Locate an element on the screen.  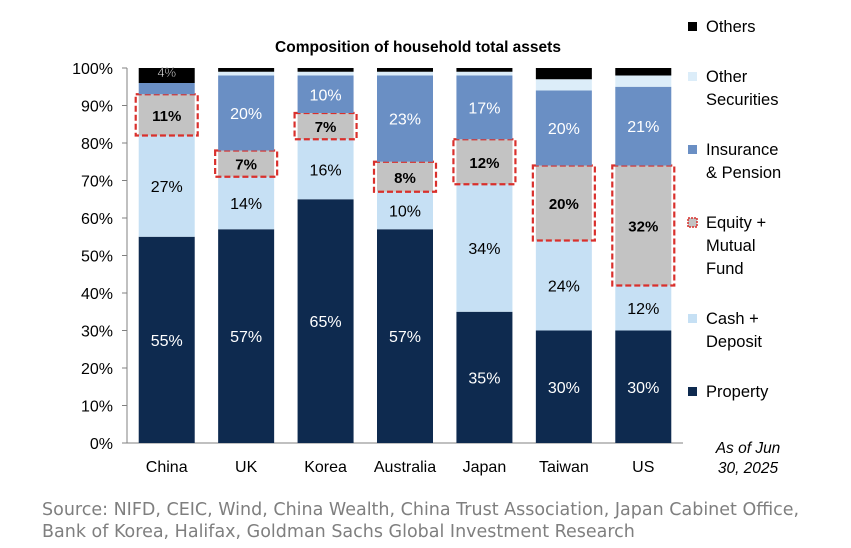
data-label-cash-deposit-taiwan: 24% is located at coordinates (564, 287).